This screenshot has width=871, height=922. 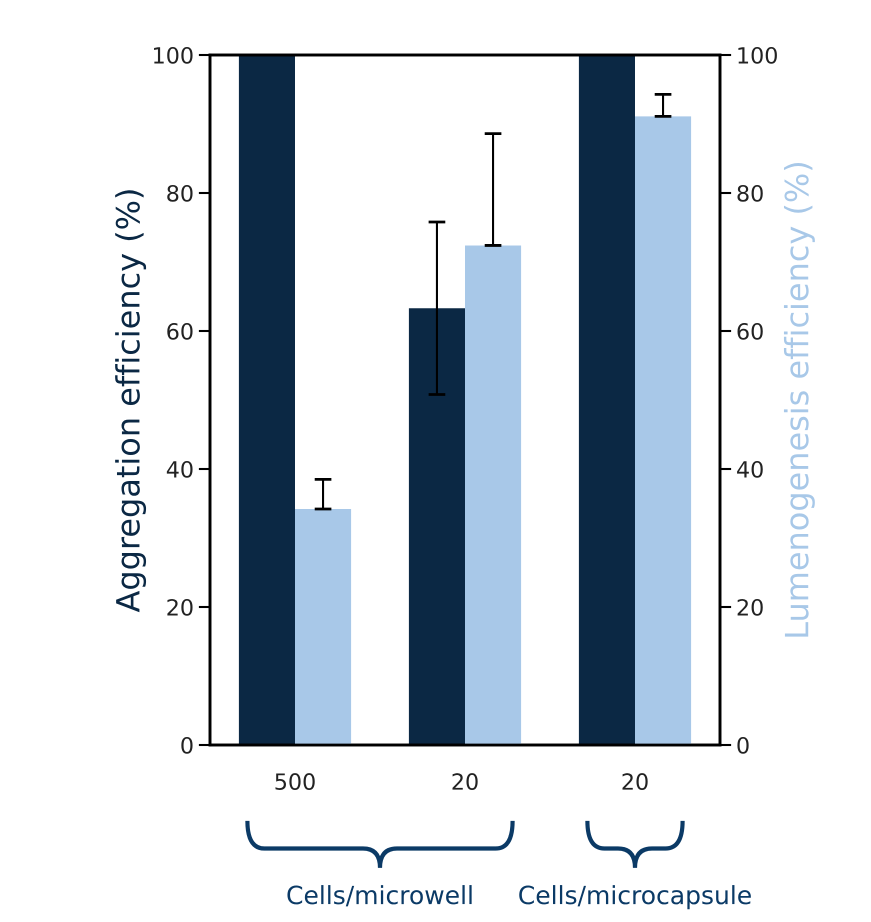 I want to click on y2-tick-label: 0, so click(x=743, y=745).